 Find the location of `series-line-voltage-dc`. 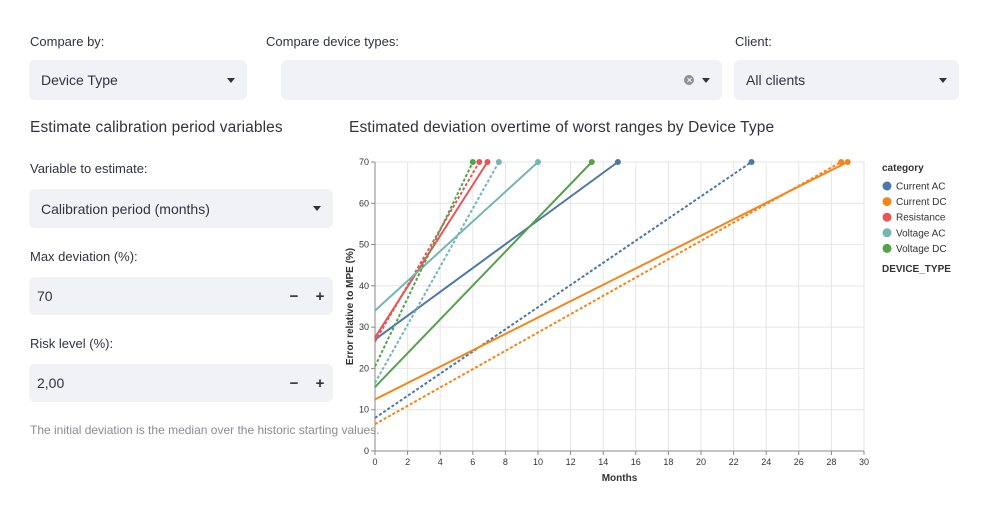

series-line-voltage-dc is located at coordinates (483, 274).